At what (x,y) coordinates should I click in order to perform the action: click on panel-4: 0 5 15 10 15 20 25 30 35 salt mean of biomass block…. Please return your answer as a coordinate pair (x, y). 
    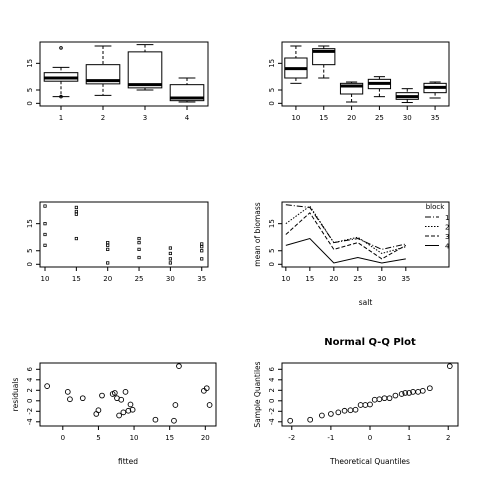
    Looking at the image, I should click on (351, 254).